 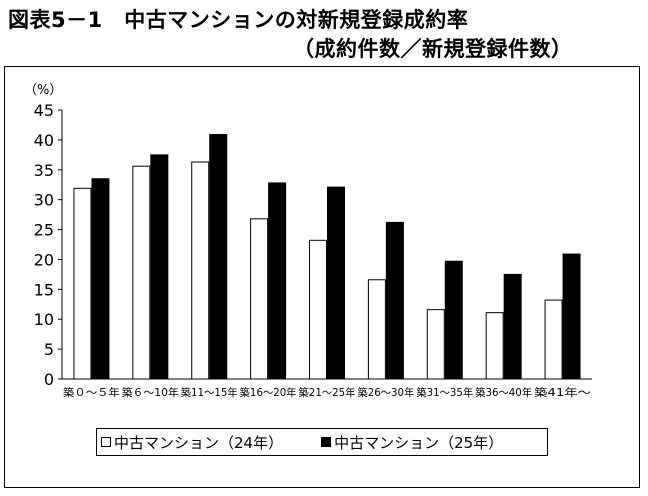 What do you see at coordinates (327, 392) in the screenshot?
I see `x-tick-label: 築21～25年` at bounding box center [327, 392].